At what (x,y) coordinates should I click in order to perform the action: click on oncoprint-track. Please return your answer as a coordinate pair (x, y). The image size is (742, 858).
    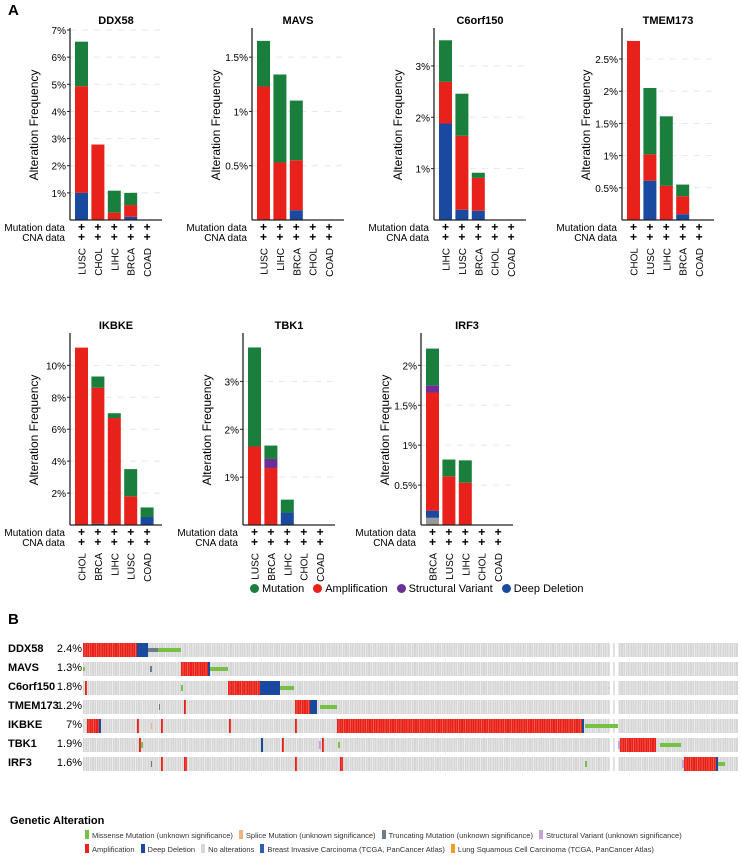
    Looking at the image, I should click on (410, 669).